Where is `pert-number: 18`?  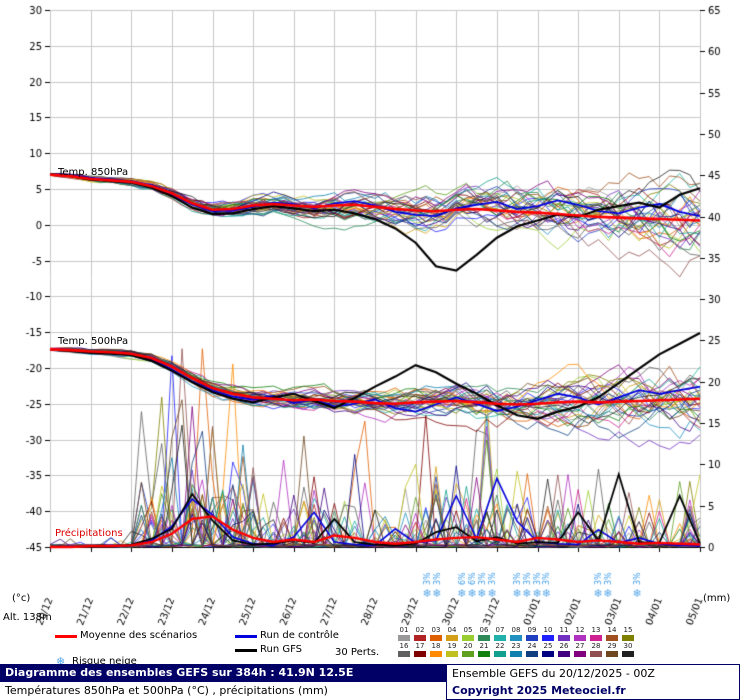
pert-number: 18 is located at coordinates (436, 646).